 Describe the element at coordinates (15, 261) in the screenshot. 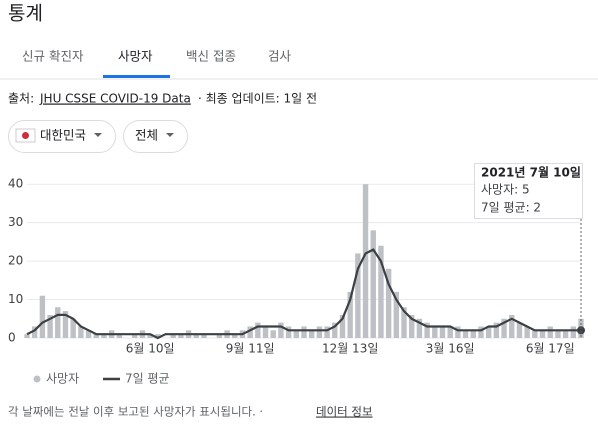

I see `y-tick-label: 20` at that location.